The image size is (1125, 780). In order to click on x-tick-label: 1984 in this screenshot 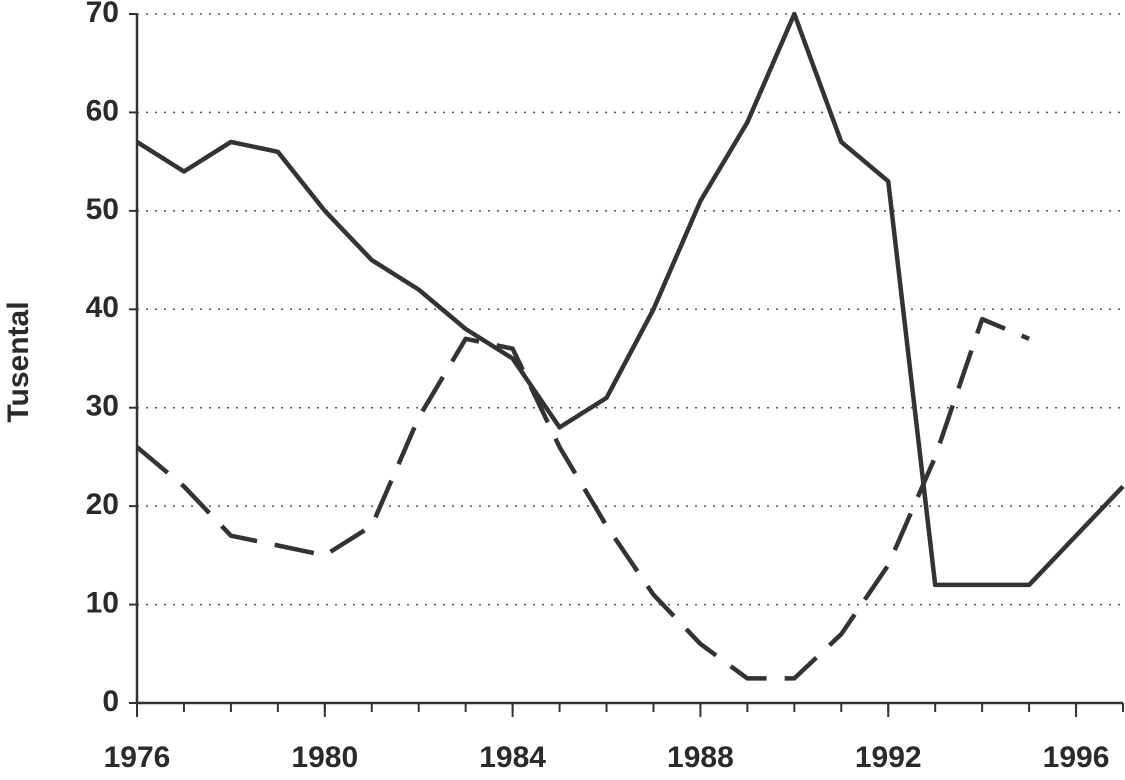, I will do `click(512, 757)`.